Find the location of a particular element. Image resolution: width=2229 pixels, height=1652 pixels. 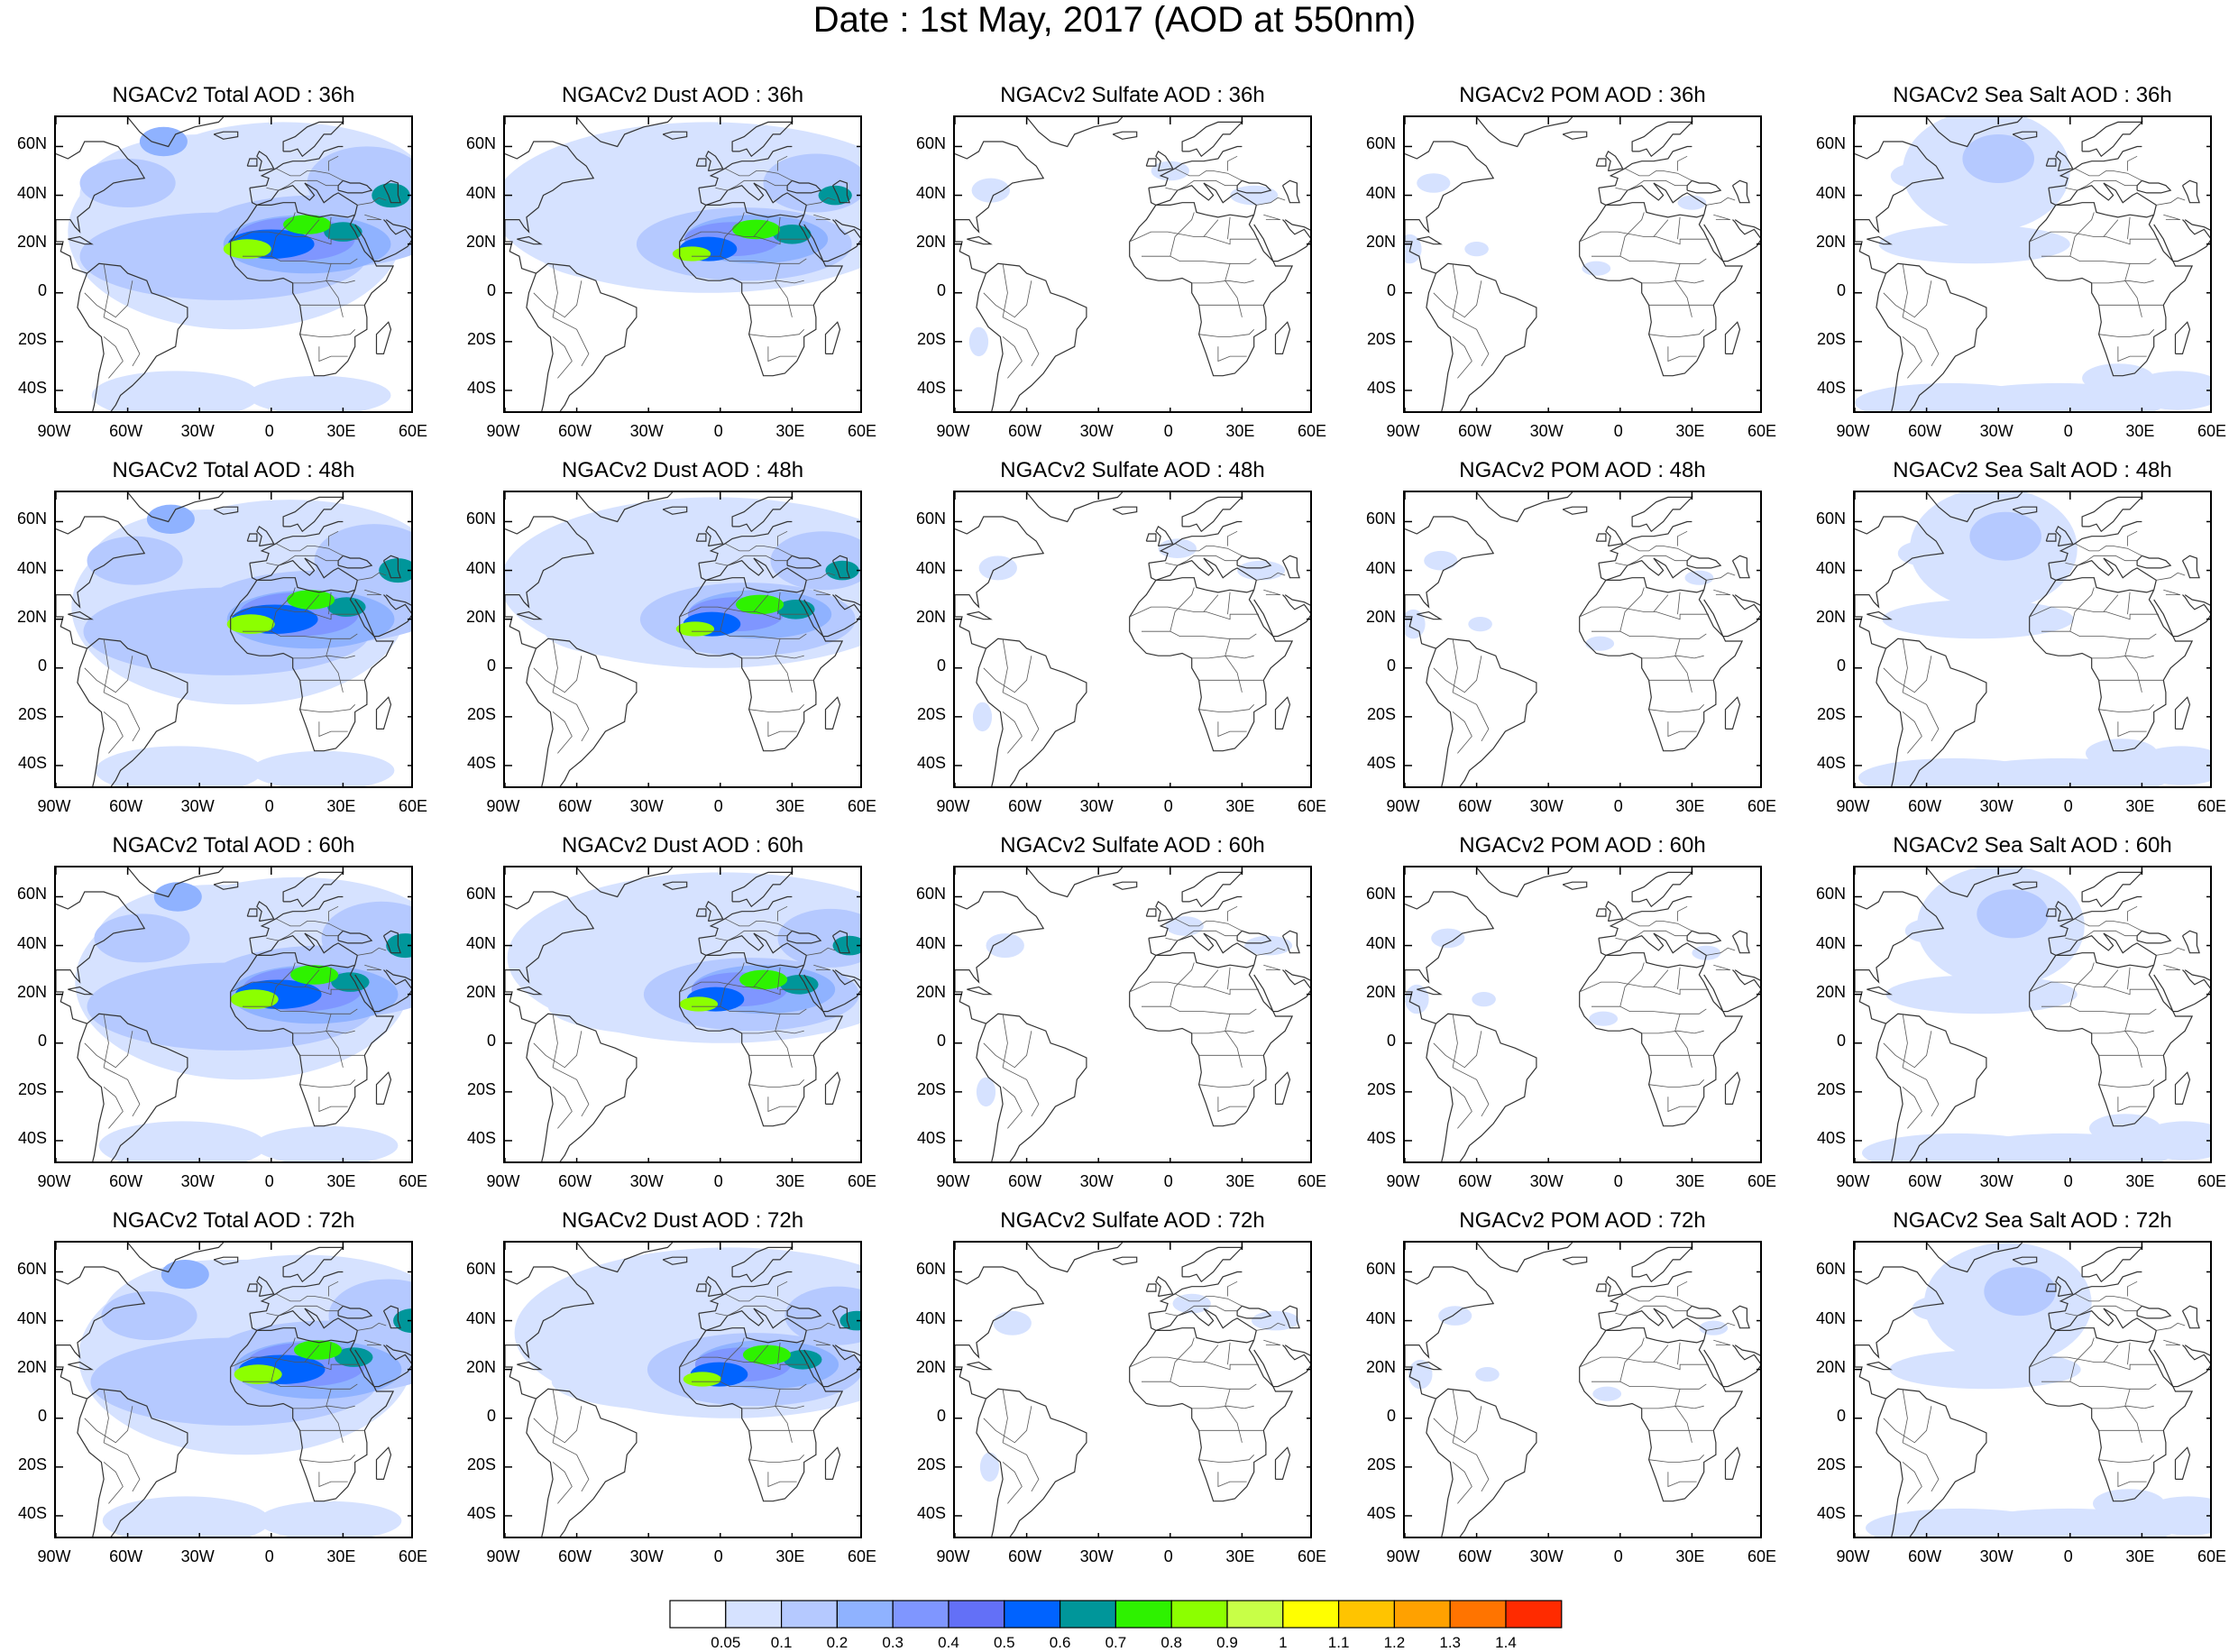

map-dust is located at coordinates (682, 264).